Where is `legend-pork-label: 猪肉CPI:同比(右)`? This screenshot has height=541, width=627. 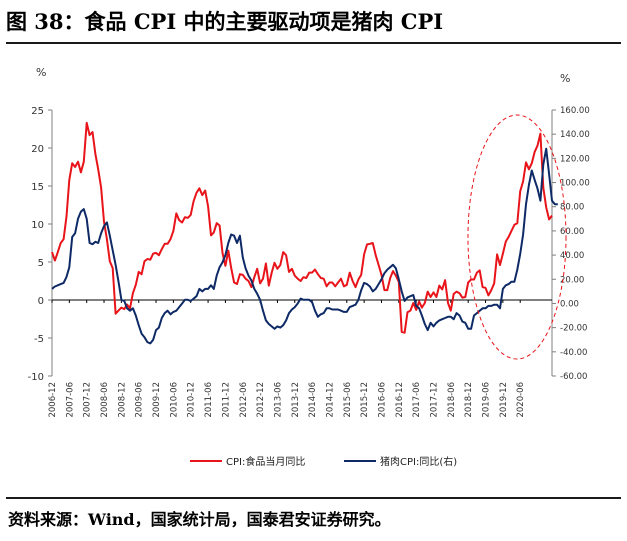
legend-pork-label: 猪肉CPI:同比(右) is located at coordinates (418, 461).